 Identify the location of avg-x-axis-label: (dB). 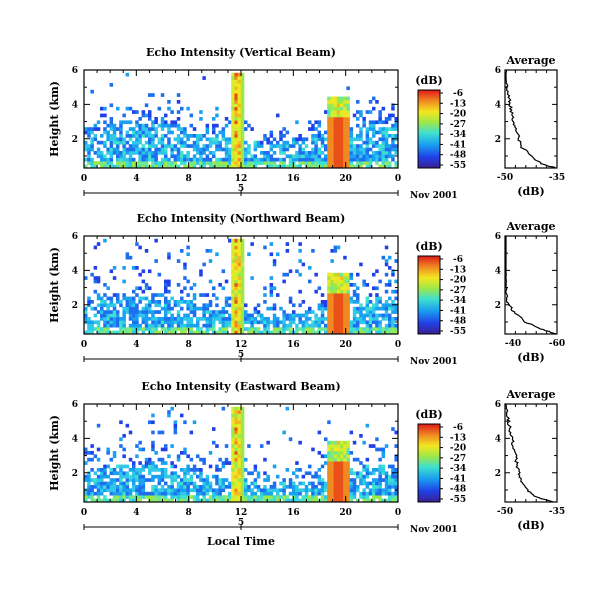
(530, 191).